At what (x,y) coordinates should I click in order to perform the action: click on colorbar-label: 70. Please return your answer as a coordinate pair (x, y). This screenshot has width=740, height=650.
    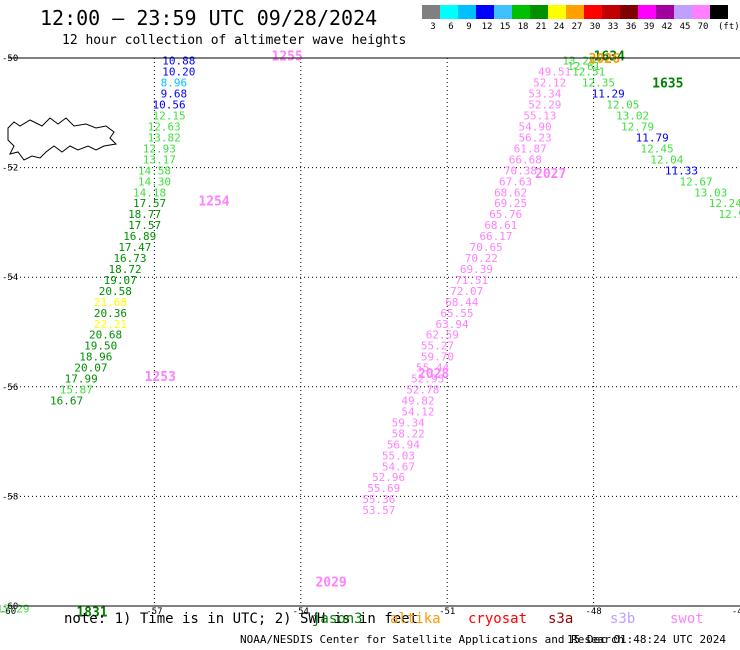
    Looking at the image, I should click on (703, 27).